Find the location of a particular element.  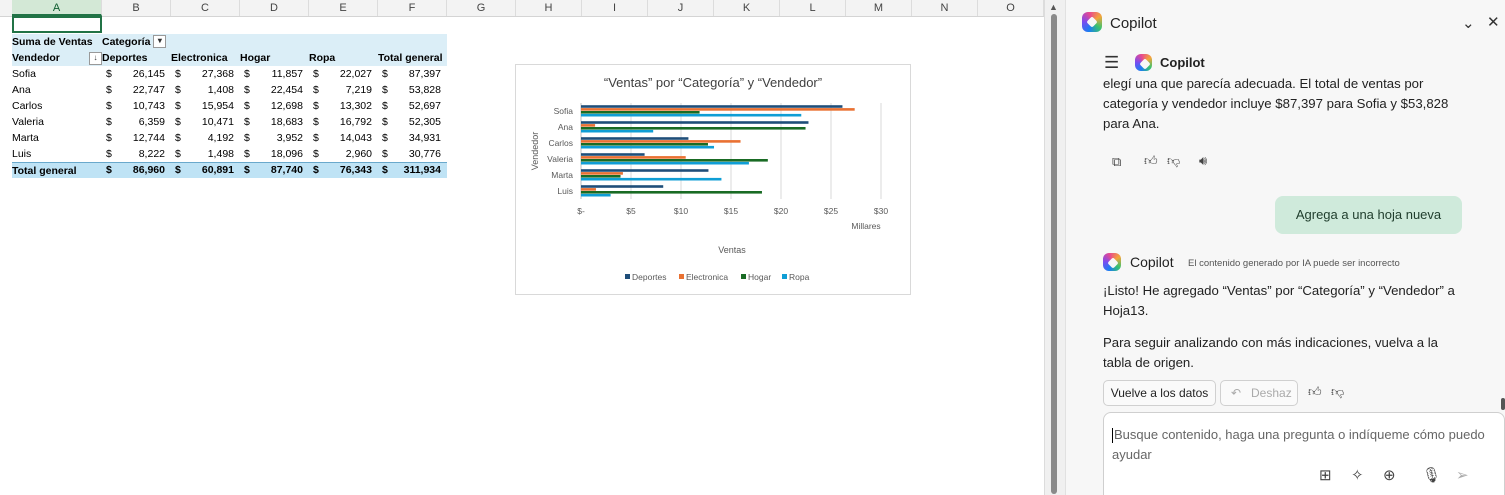

pivot-value: 27,368 is located at coordinates (217, 74).